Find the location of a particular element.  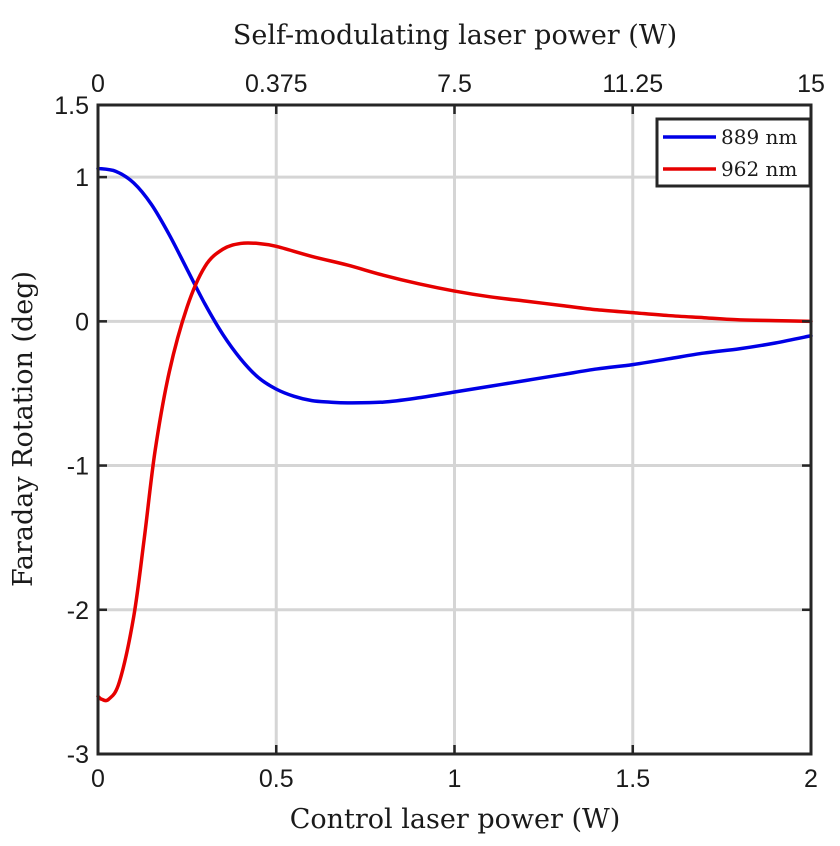

top-axis-title: Self-modulating laser power (W) is located at coordinates (455, 35).